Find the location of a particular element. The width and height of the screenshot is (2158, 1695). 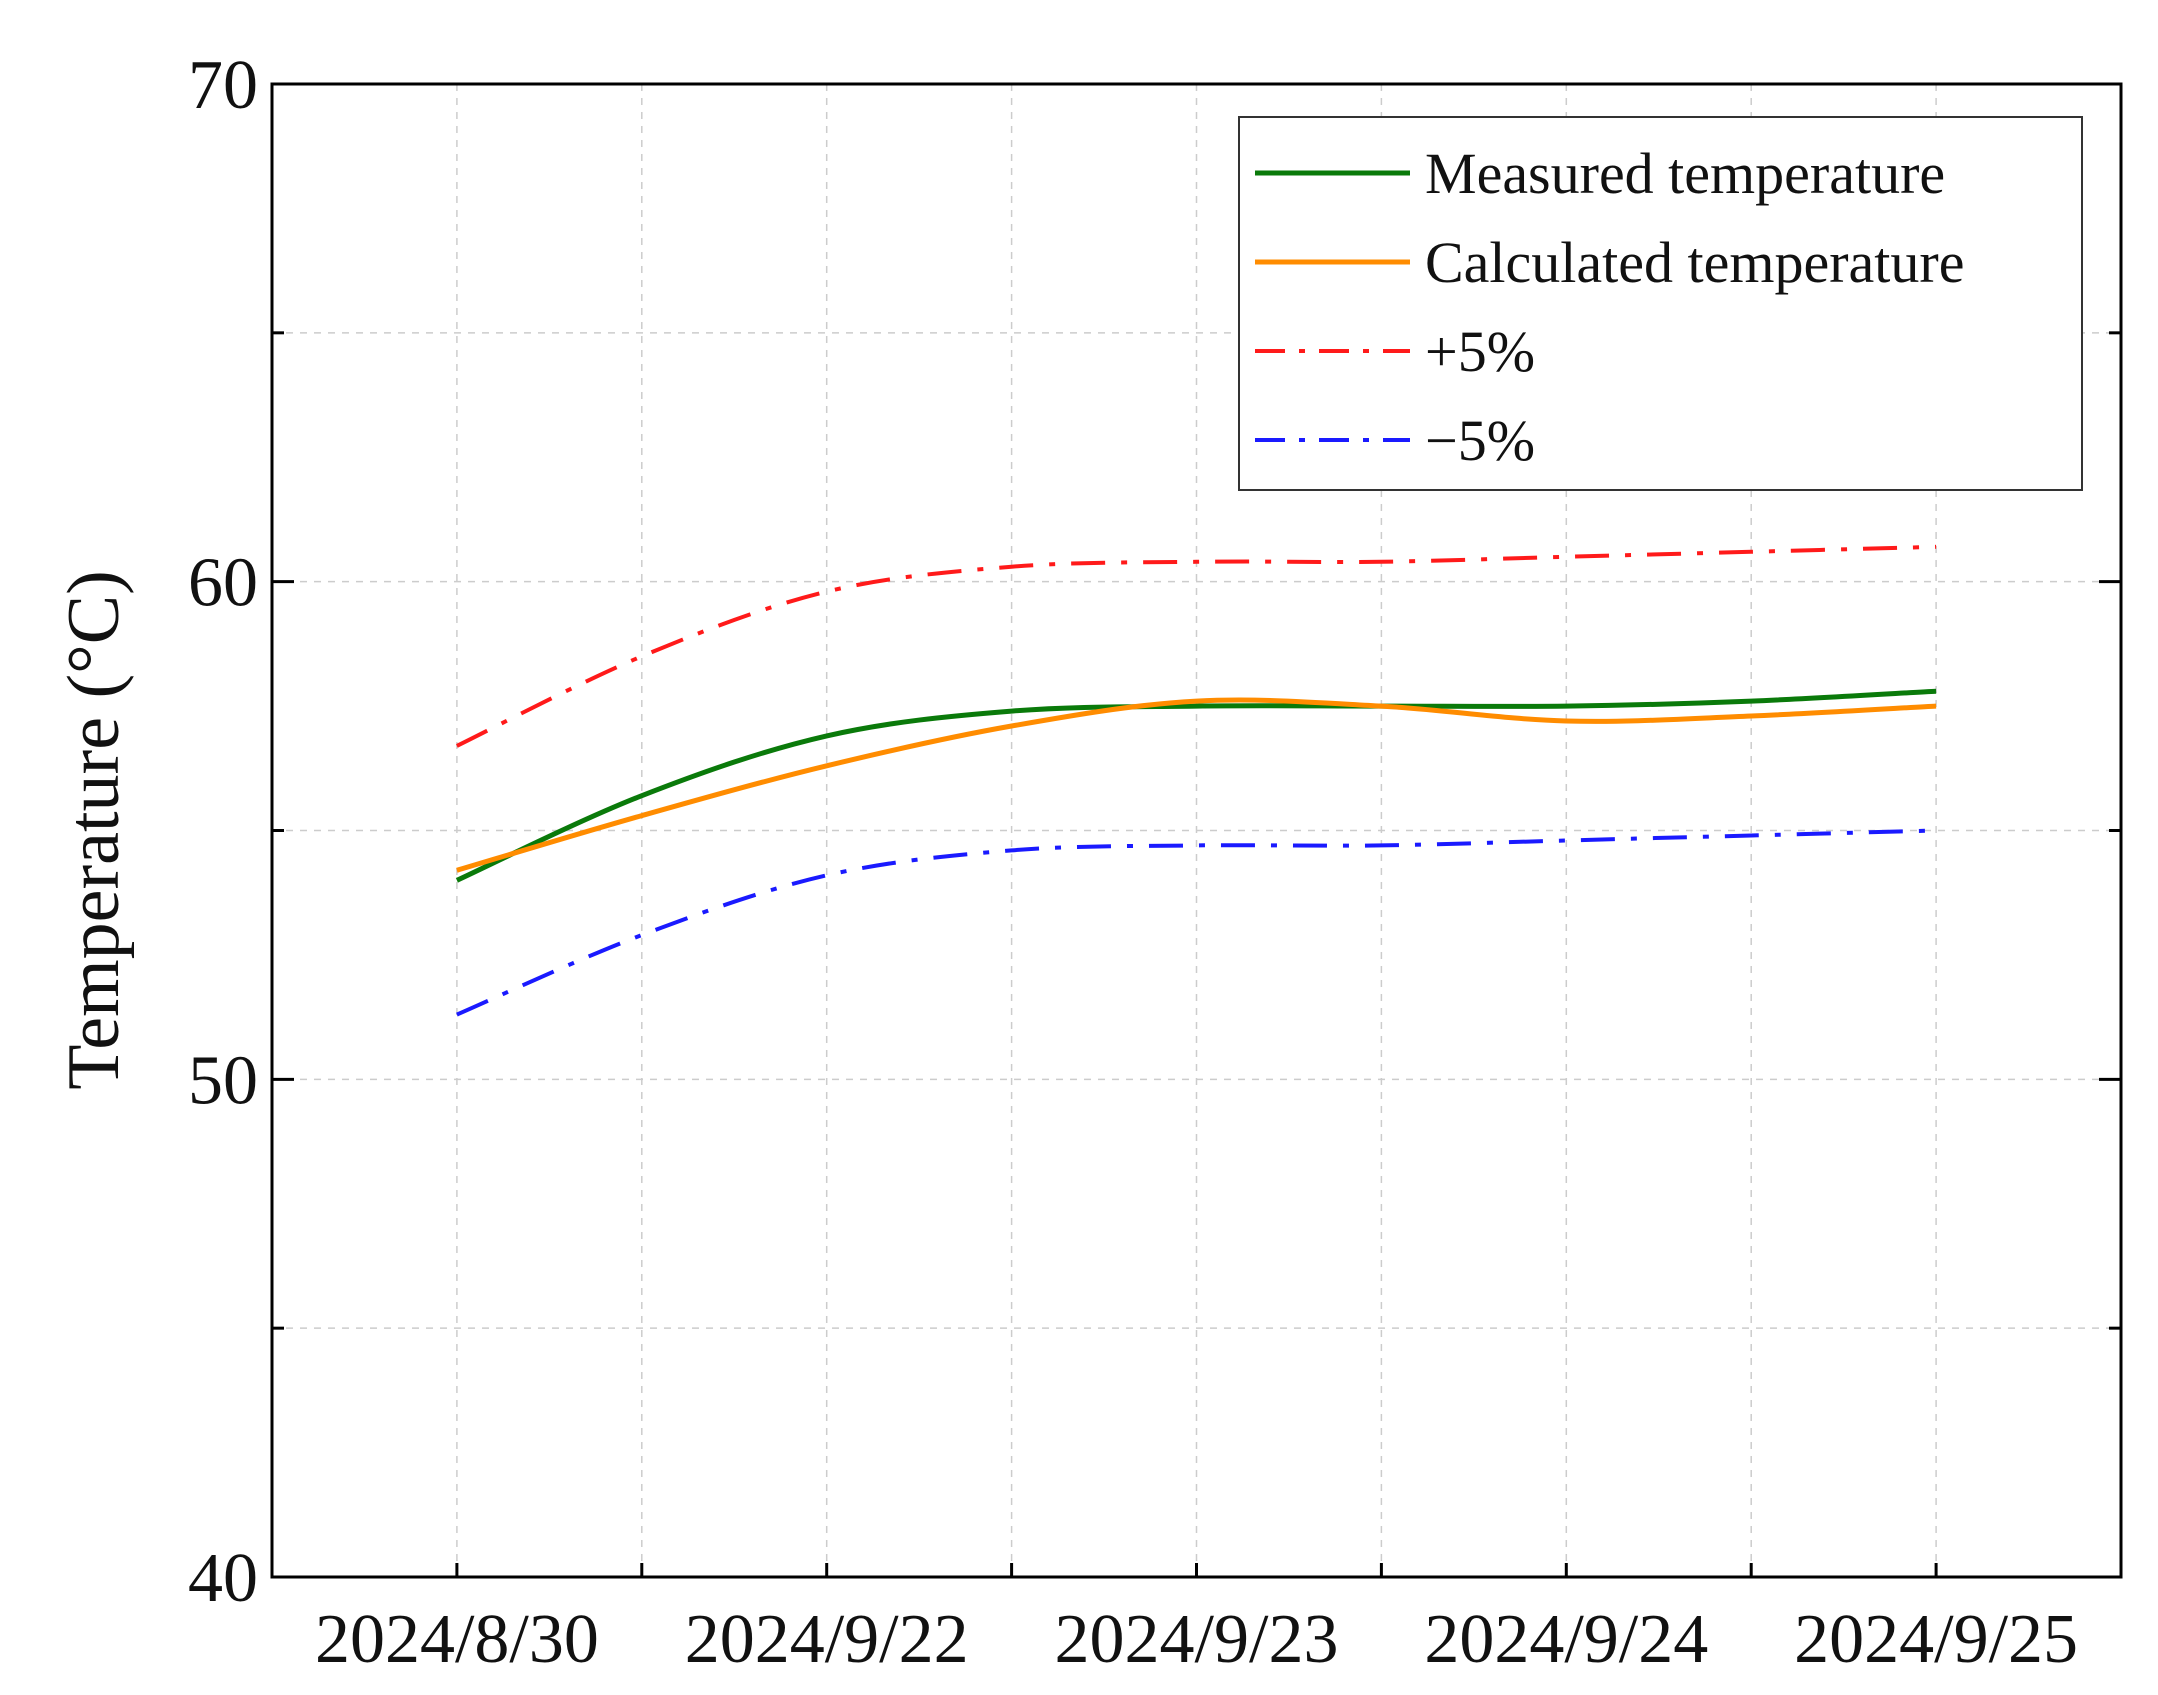

x-tick-label: 2024/9/25 is located at coordinates (1936, 1639).